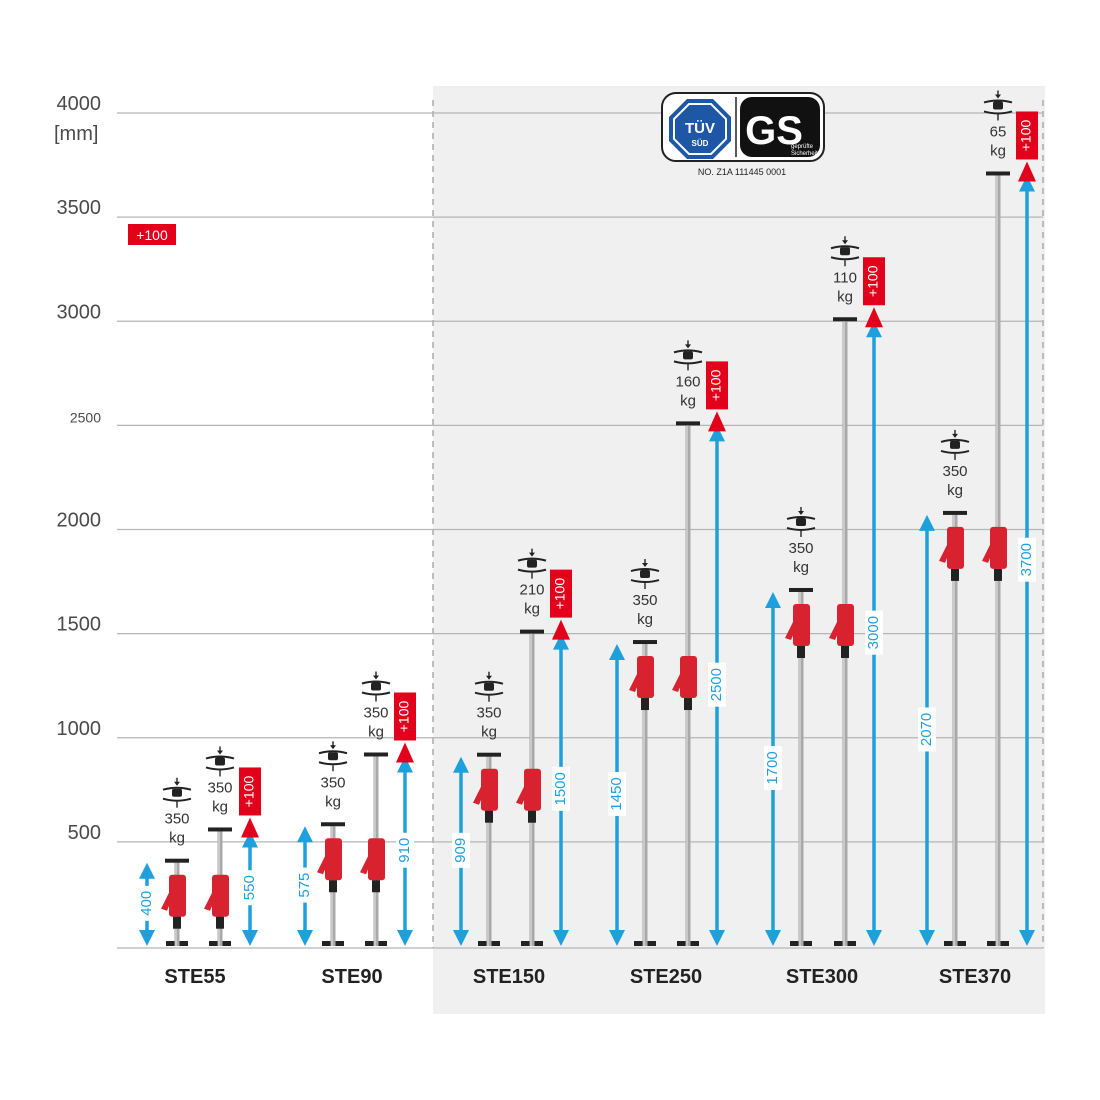  What do you see at coordinates (304, 885) in the screenshot?
I see `range-value-label: 575` at bounding box center [304, 885].